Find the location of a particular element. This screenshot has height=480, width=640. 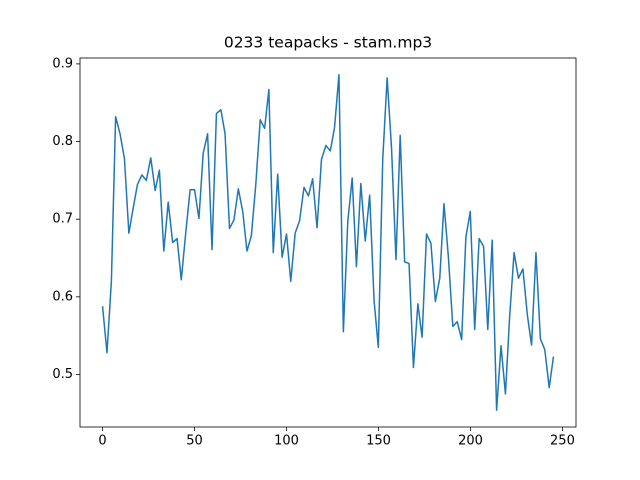

x-tick-label: 50 is located at coordinates (194, 441).